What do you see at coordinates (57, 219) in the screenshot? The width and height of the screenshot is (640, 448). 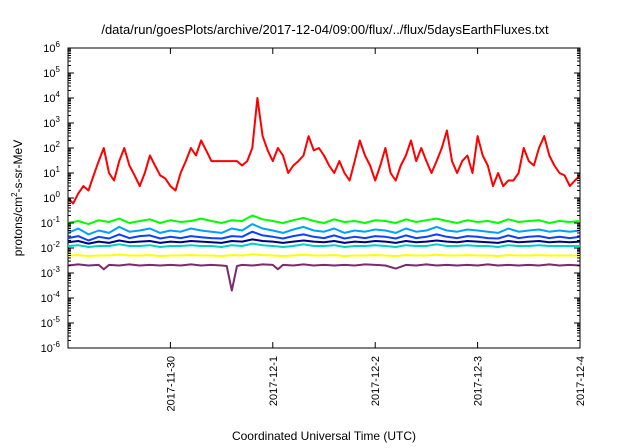 I see `y-tick-exponent: -1` at bounding box center [57, 219].